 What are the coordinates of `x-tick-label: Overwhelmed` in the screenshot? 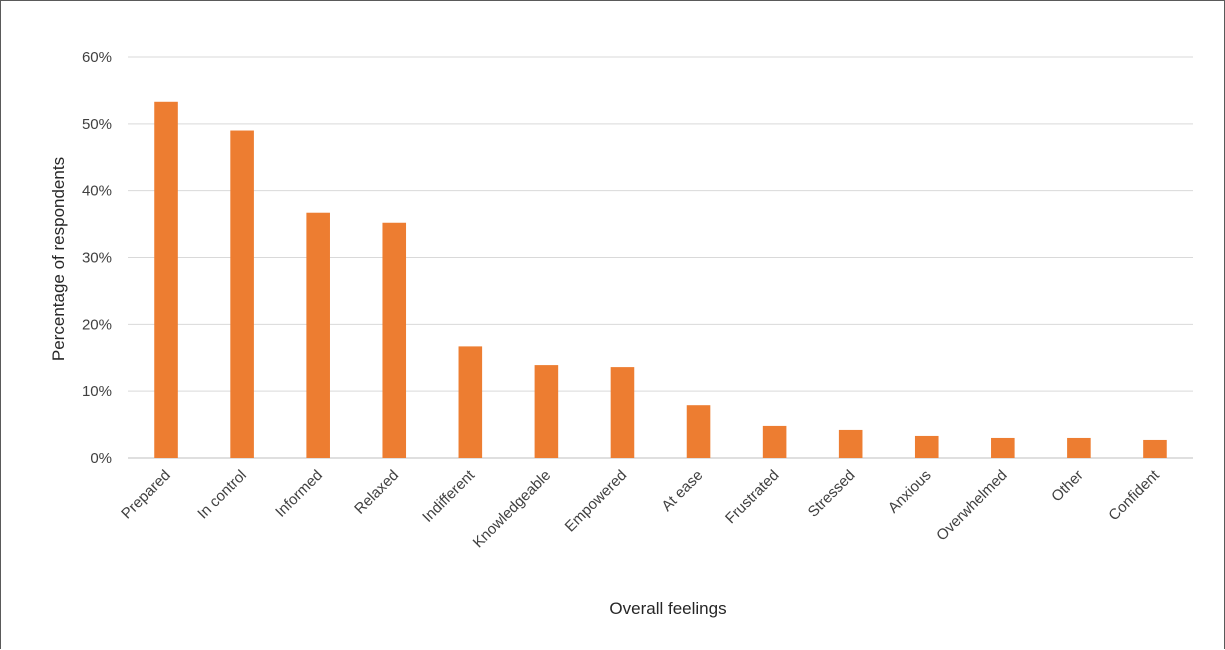 It's located at (971, 505).